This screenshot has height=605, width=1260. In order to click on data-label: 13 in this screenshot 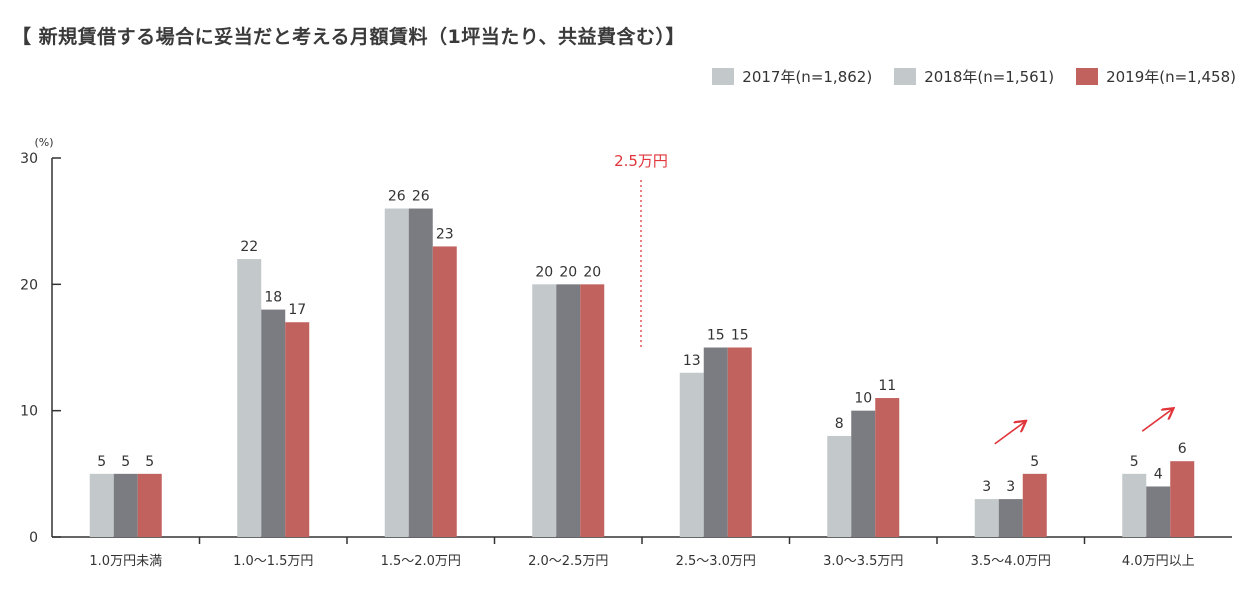, I will do `click(692, 361)`.